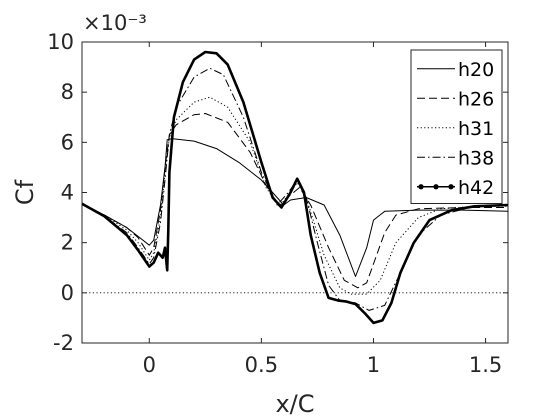  Describe the element at coordinates (476, 99) in the screenshot. I see `legend-label-h26: h26` at that location.